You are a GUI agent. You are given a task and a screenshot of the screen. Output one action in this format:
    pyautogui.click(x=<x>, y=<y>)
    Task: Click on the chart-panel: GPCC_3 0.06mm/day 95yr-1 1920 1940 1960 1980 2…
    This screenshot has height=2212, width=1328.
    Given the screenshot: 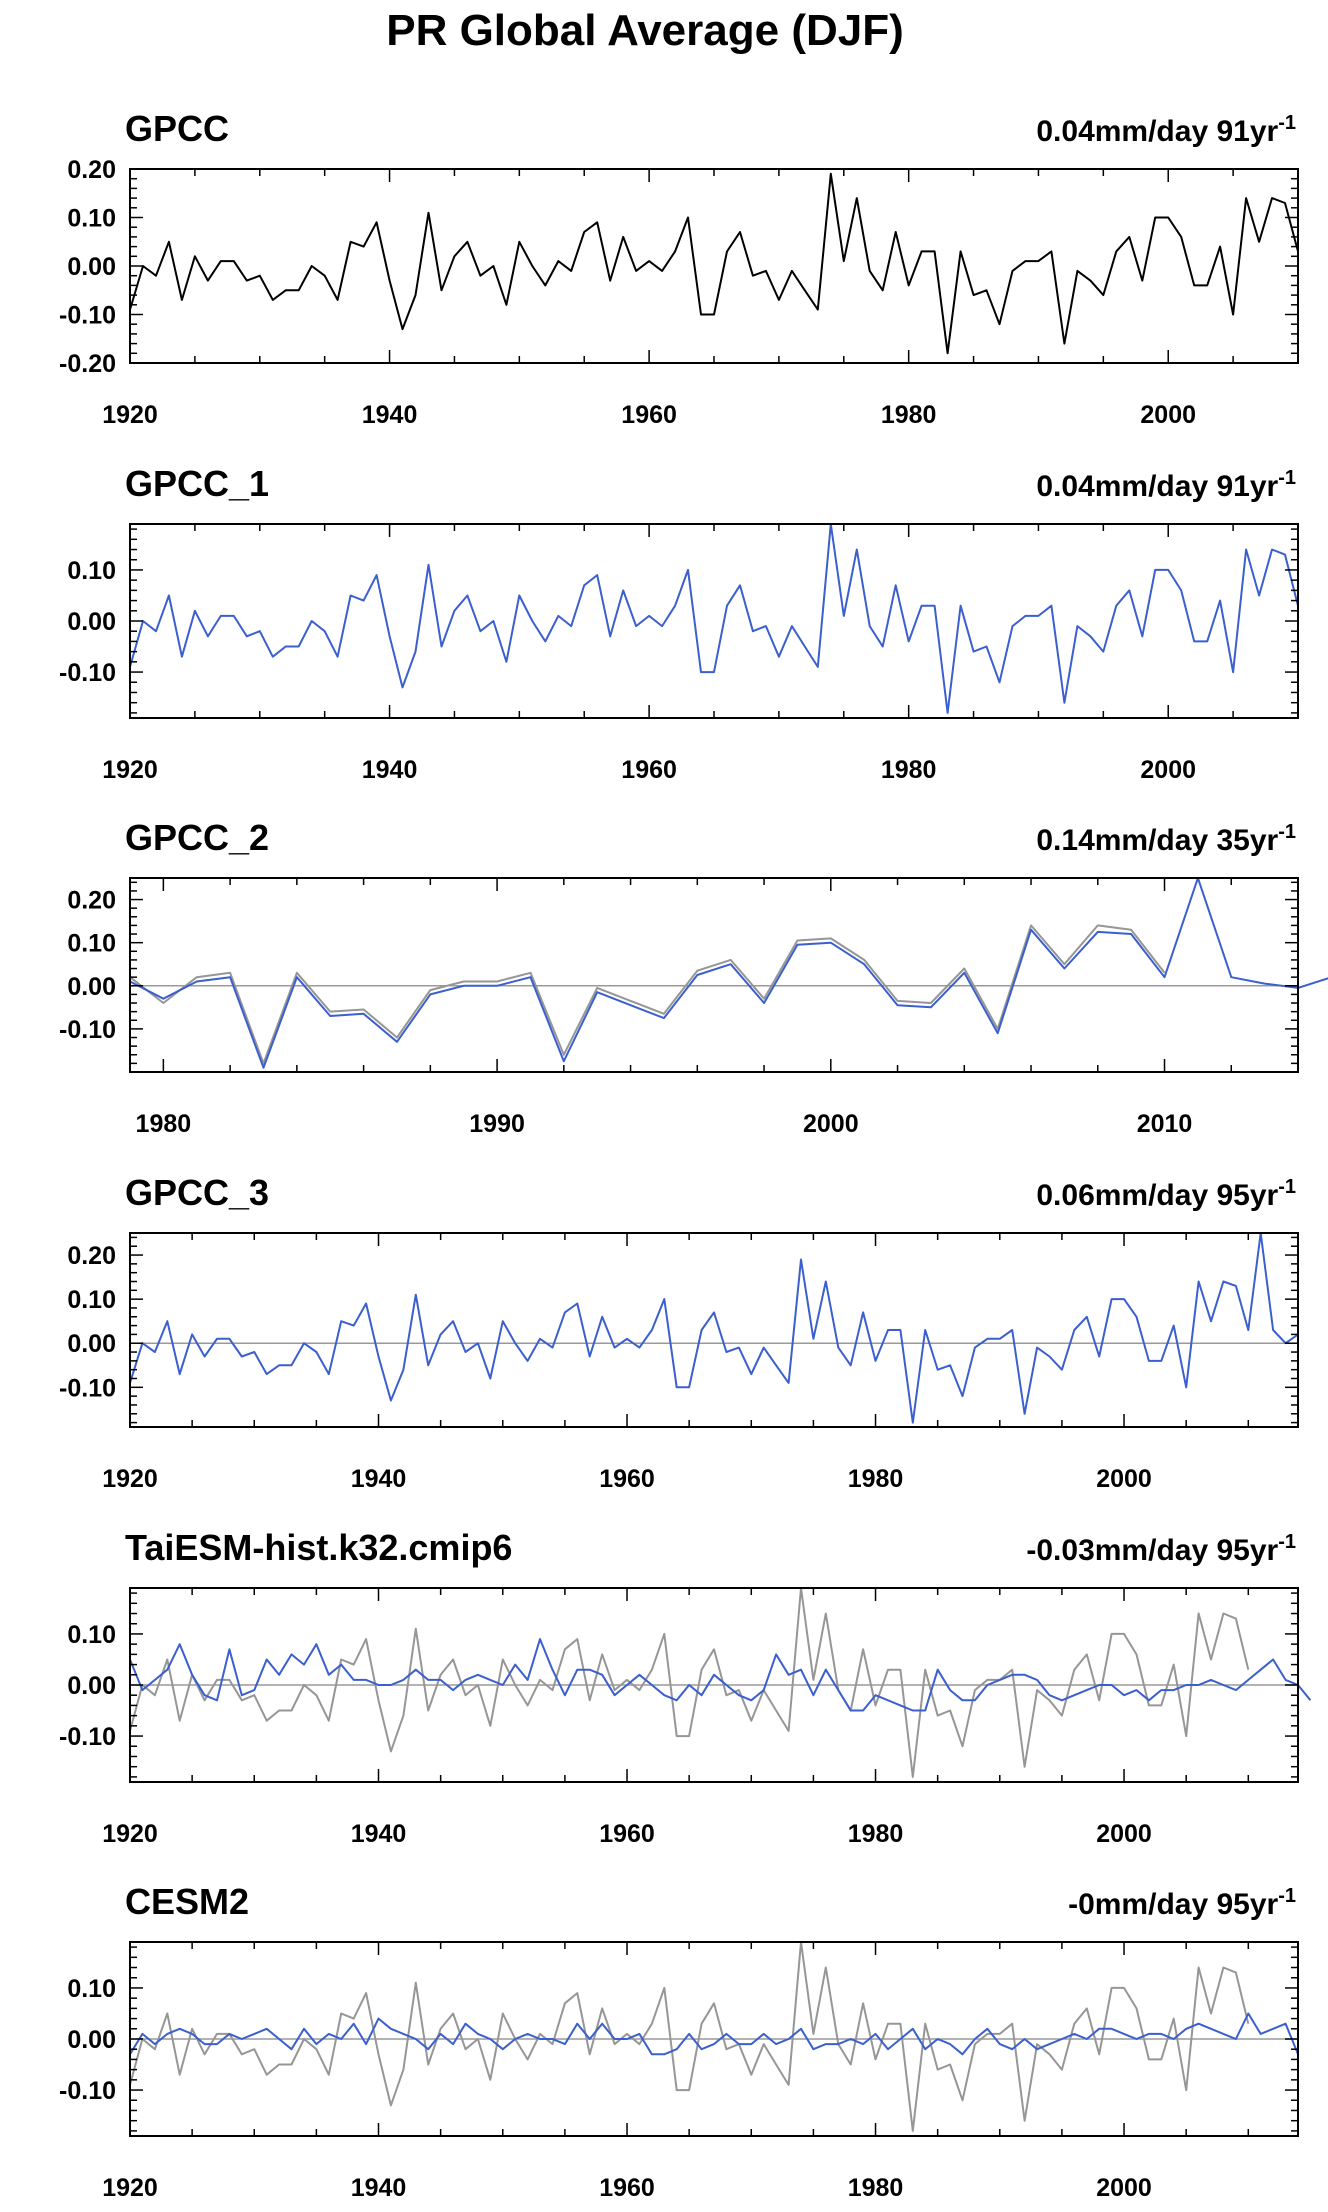 What is the action you would take?
    pyautogui.click(x=679, y=1332)
    